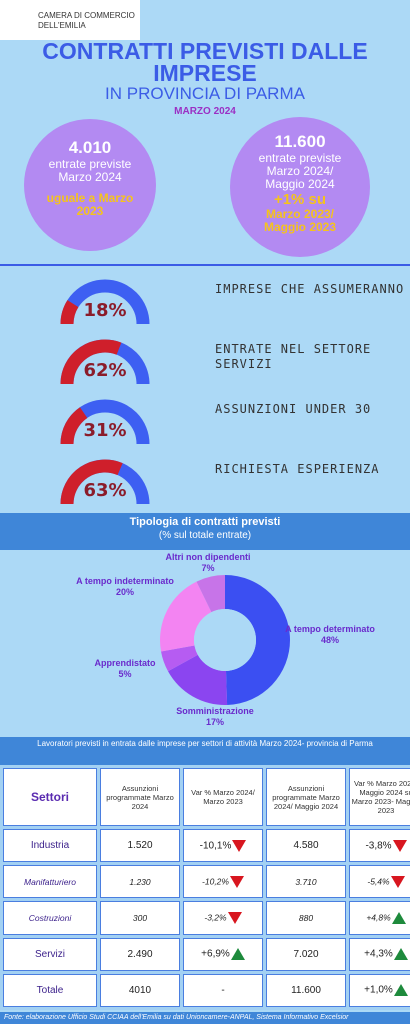  I want to click on table-row: Industria 1.520 -10,1% 4.580 -3,8%, so click(206, 846).